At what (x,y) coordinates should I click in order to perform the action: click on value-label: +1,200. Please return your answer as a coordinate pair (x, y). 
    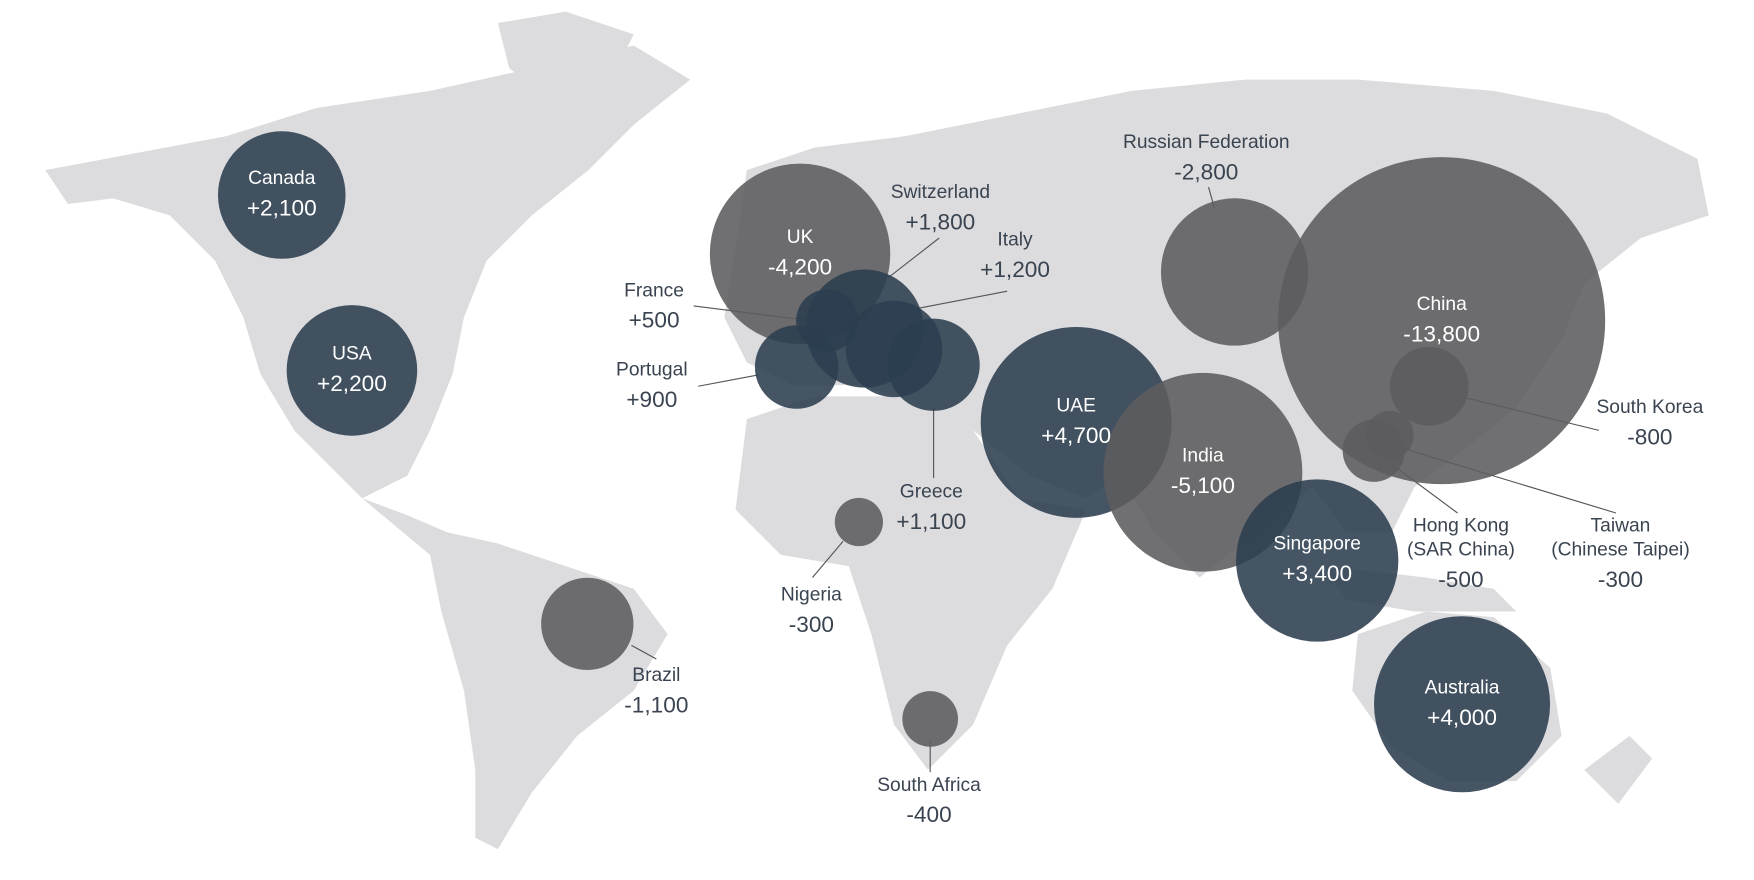
    Looking at the image, I should click on (1015, 269).